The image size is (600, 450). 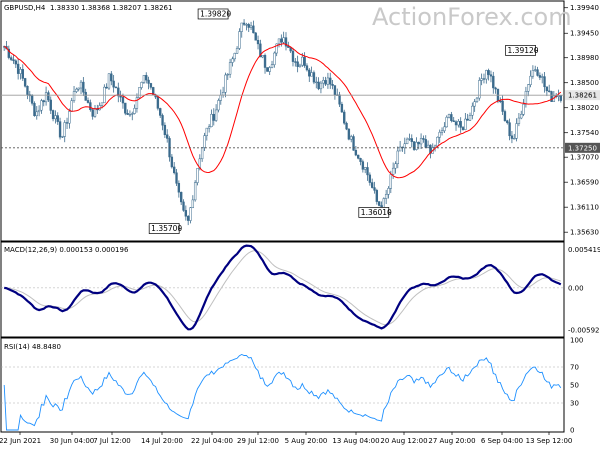 I want to click on macd-tick-label: 0.00, so click(x=576, y=288).